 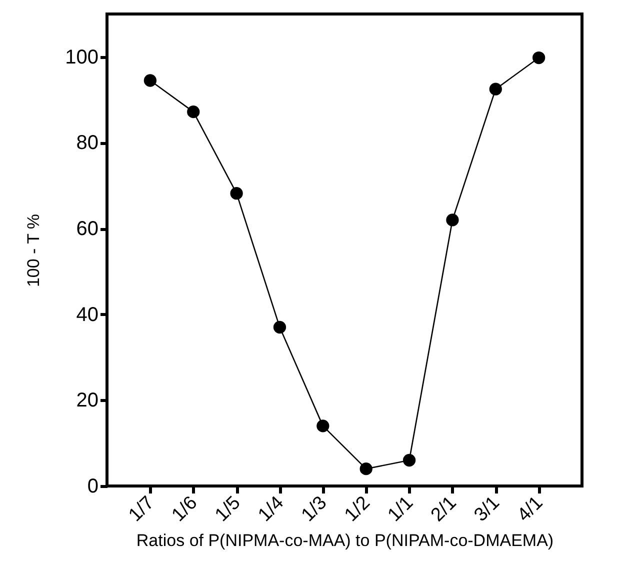 What do you see at coordinates (531, 509) in the screenshot?
I see `x-tick-label: 4/1` at bounding box center [531, 509].